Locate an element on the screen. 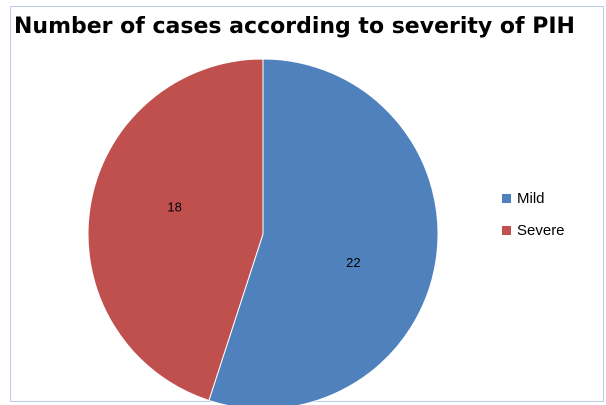 Image resolution: width=606 pixels, height=405 pixels. legend-label-severe: Severe is located at coordinates (541, 230).